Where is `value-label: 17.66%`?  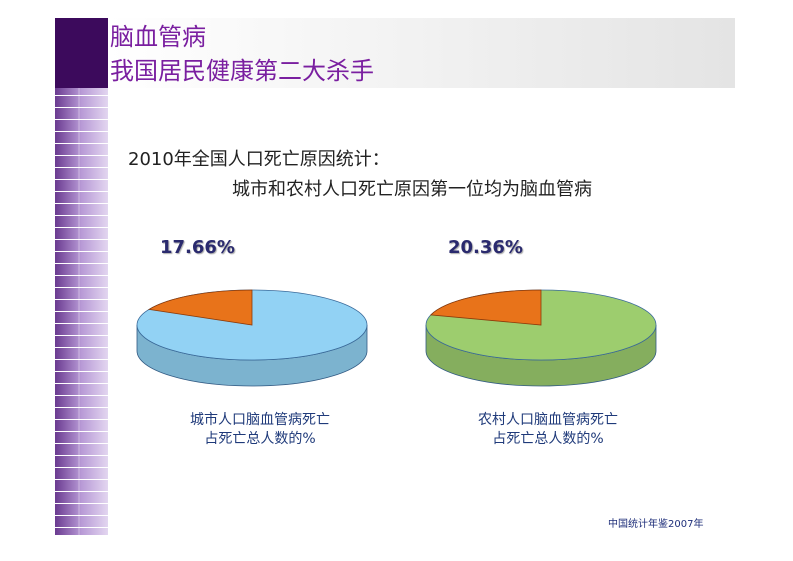
value-label: 17.66% is located at coordinates (197, 247).